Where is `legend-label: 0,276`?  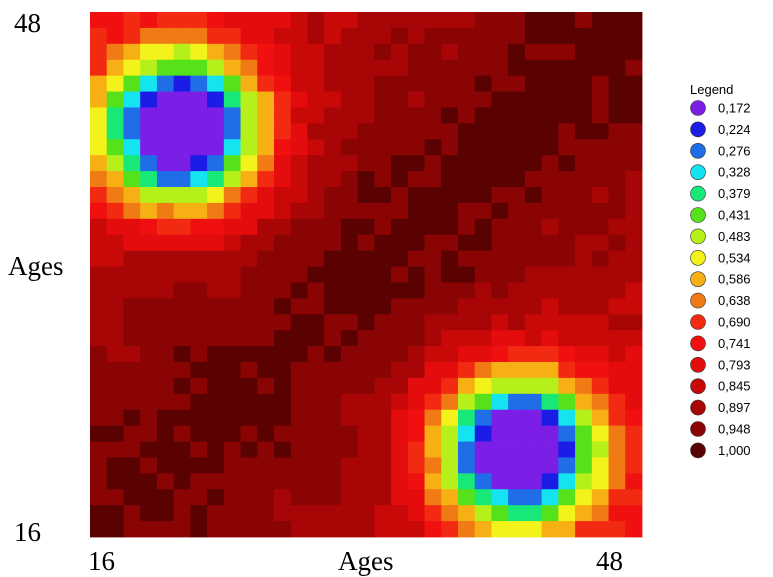
legend-label: 0,276 is located at coordinates (734, 150).